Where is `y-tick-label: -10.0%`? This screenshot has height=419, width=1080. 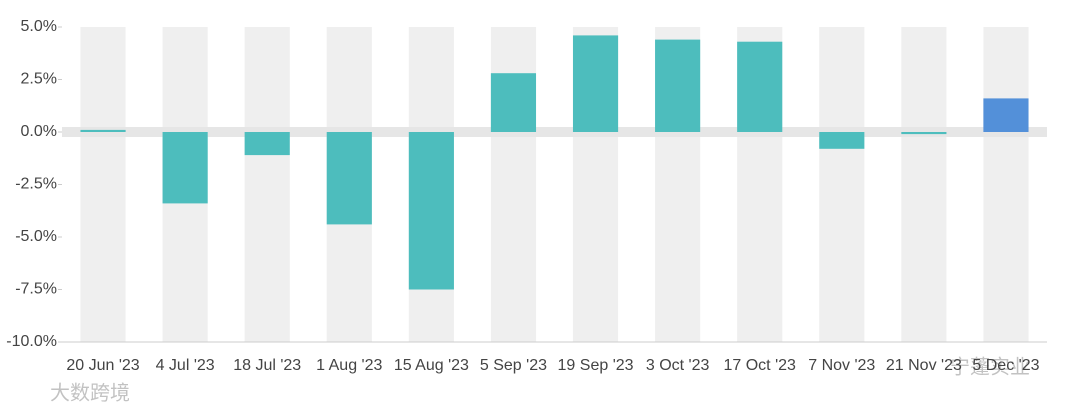 y-tick-label: -10.0% is located at coordinates (31, 341).